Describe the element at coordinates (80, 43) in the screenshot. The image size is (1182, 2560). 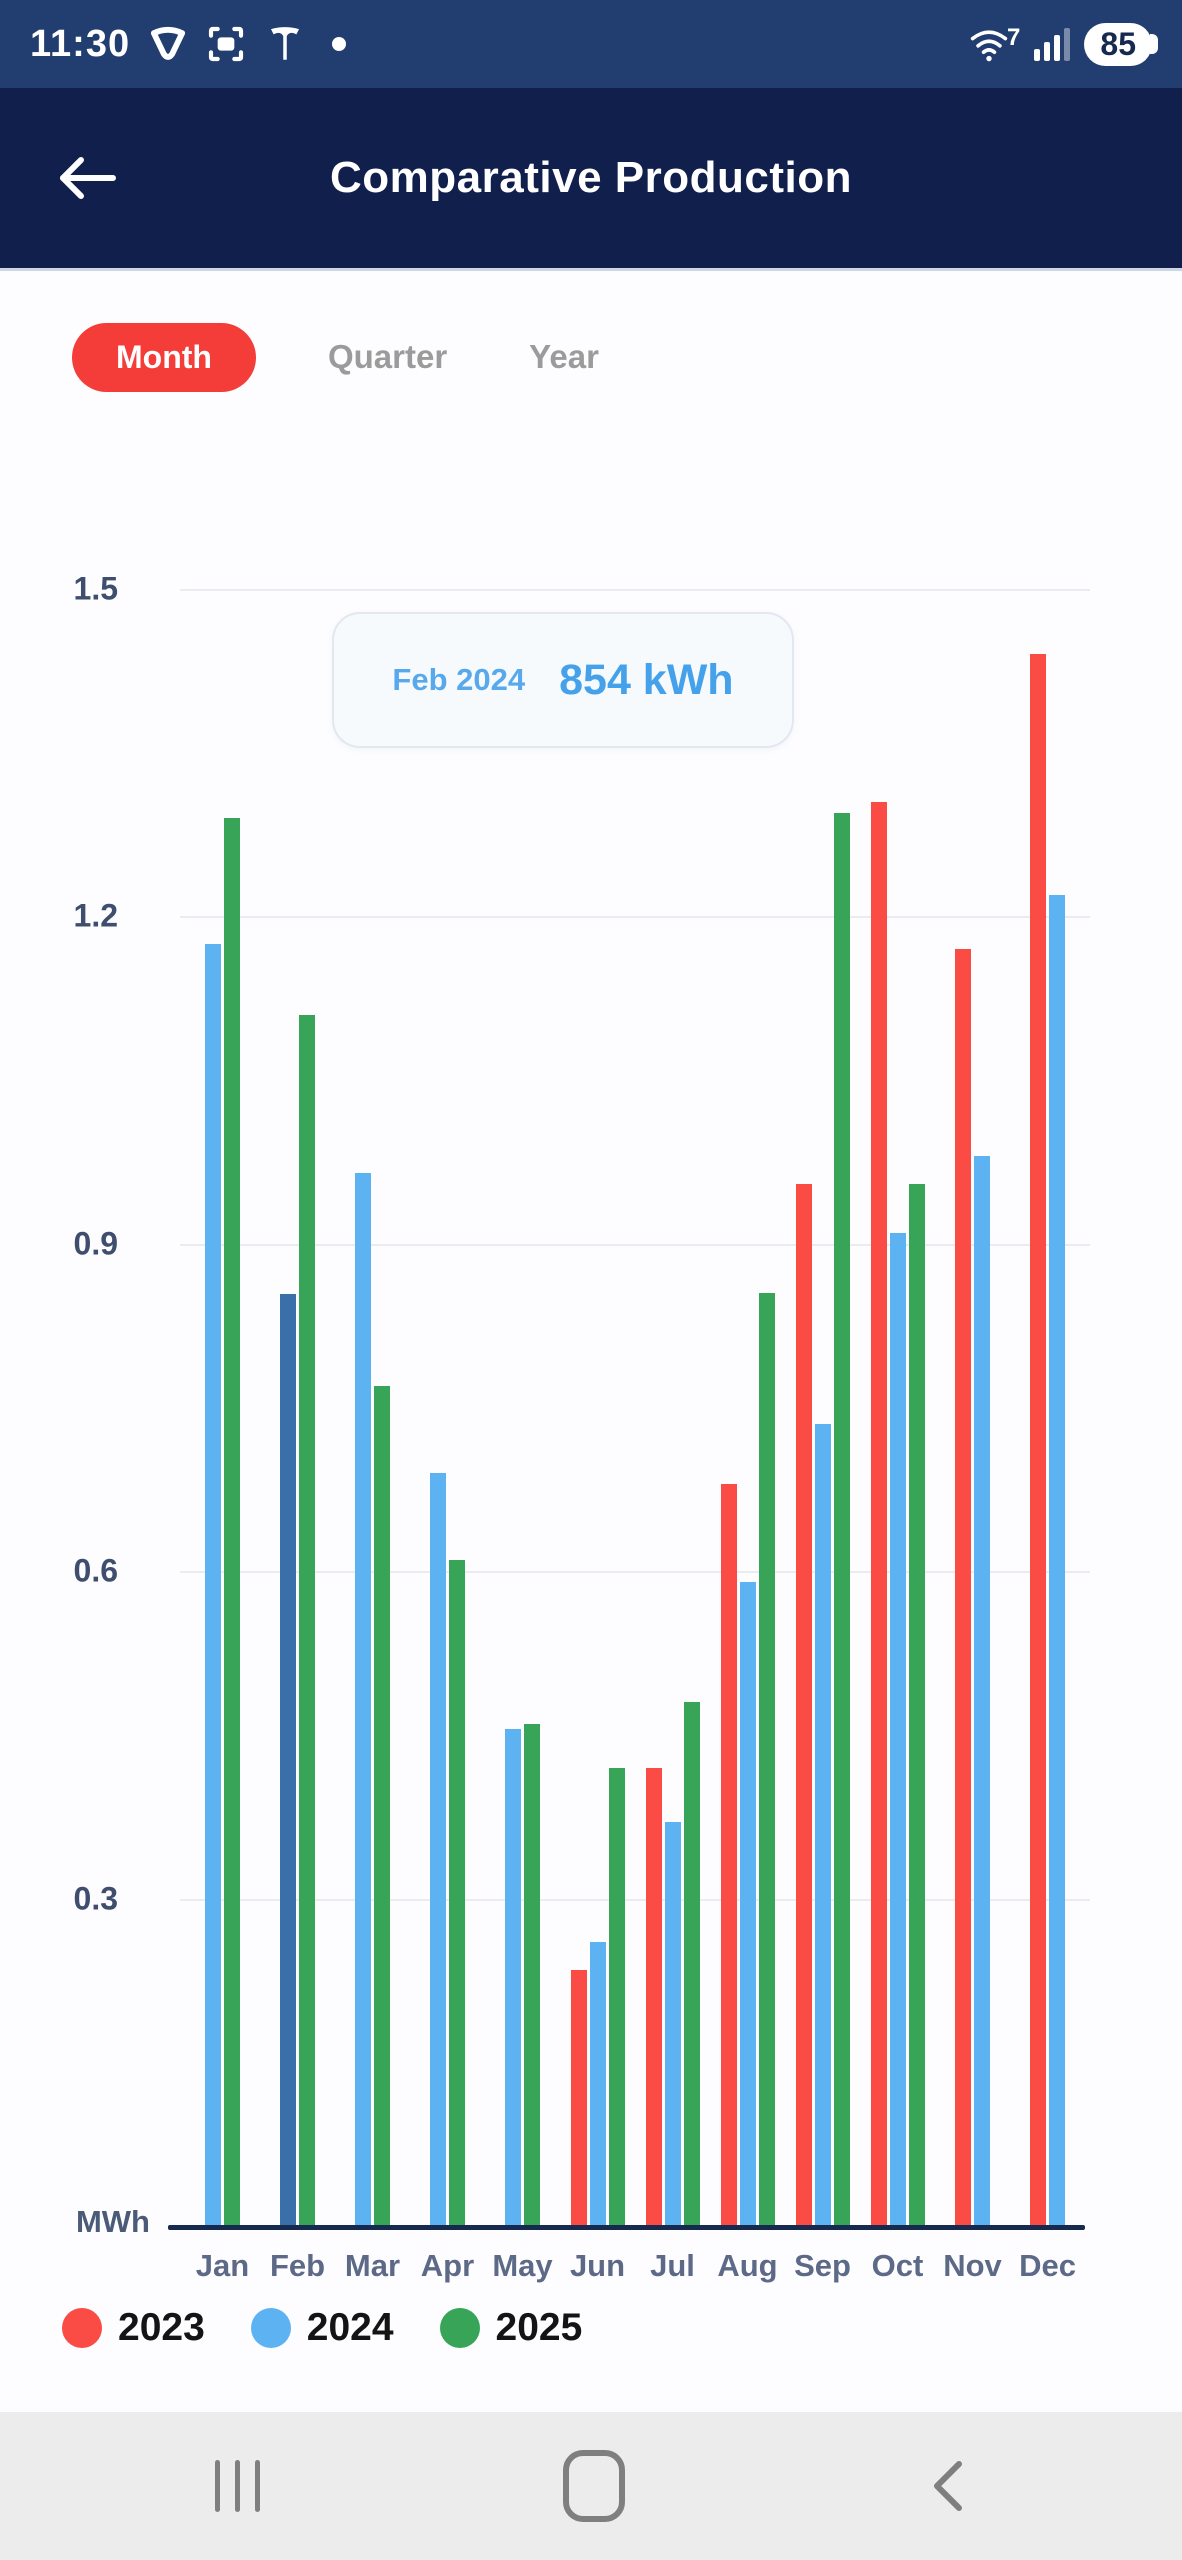
I see `clock: 11:30` at that location.